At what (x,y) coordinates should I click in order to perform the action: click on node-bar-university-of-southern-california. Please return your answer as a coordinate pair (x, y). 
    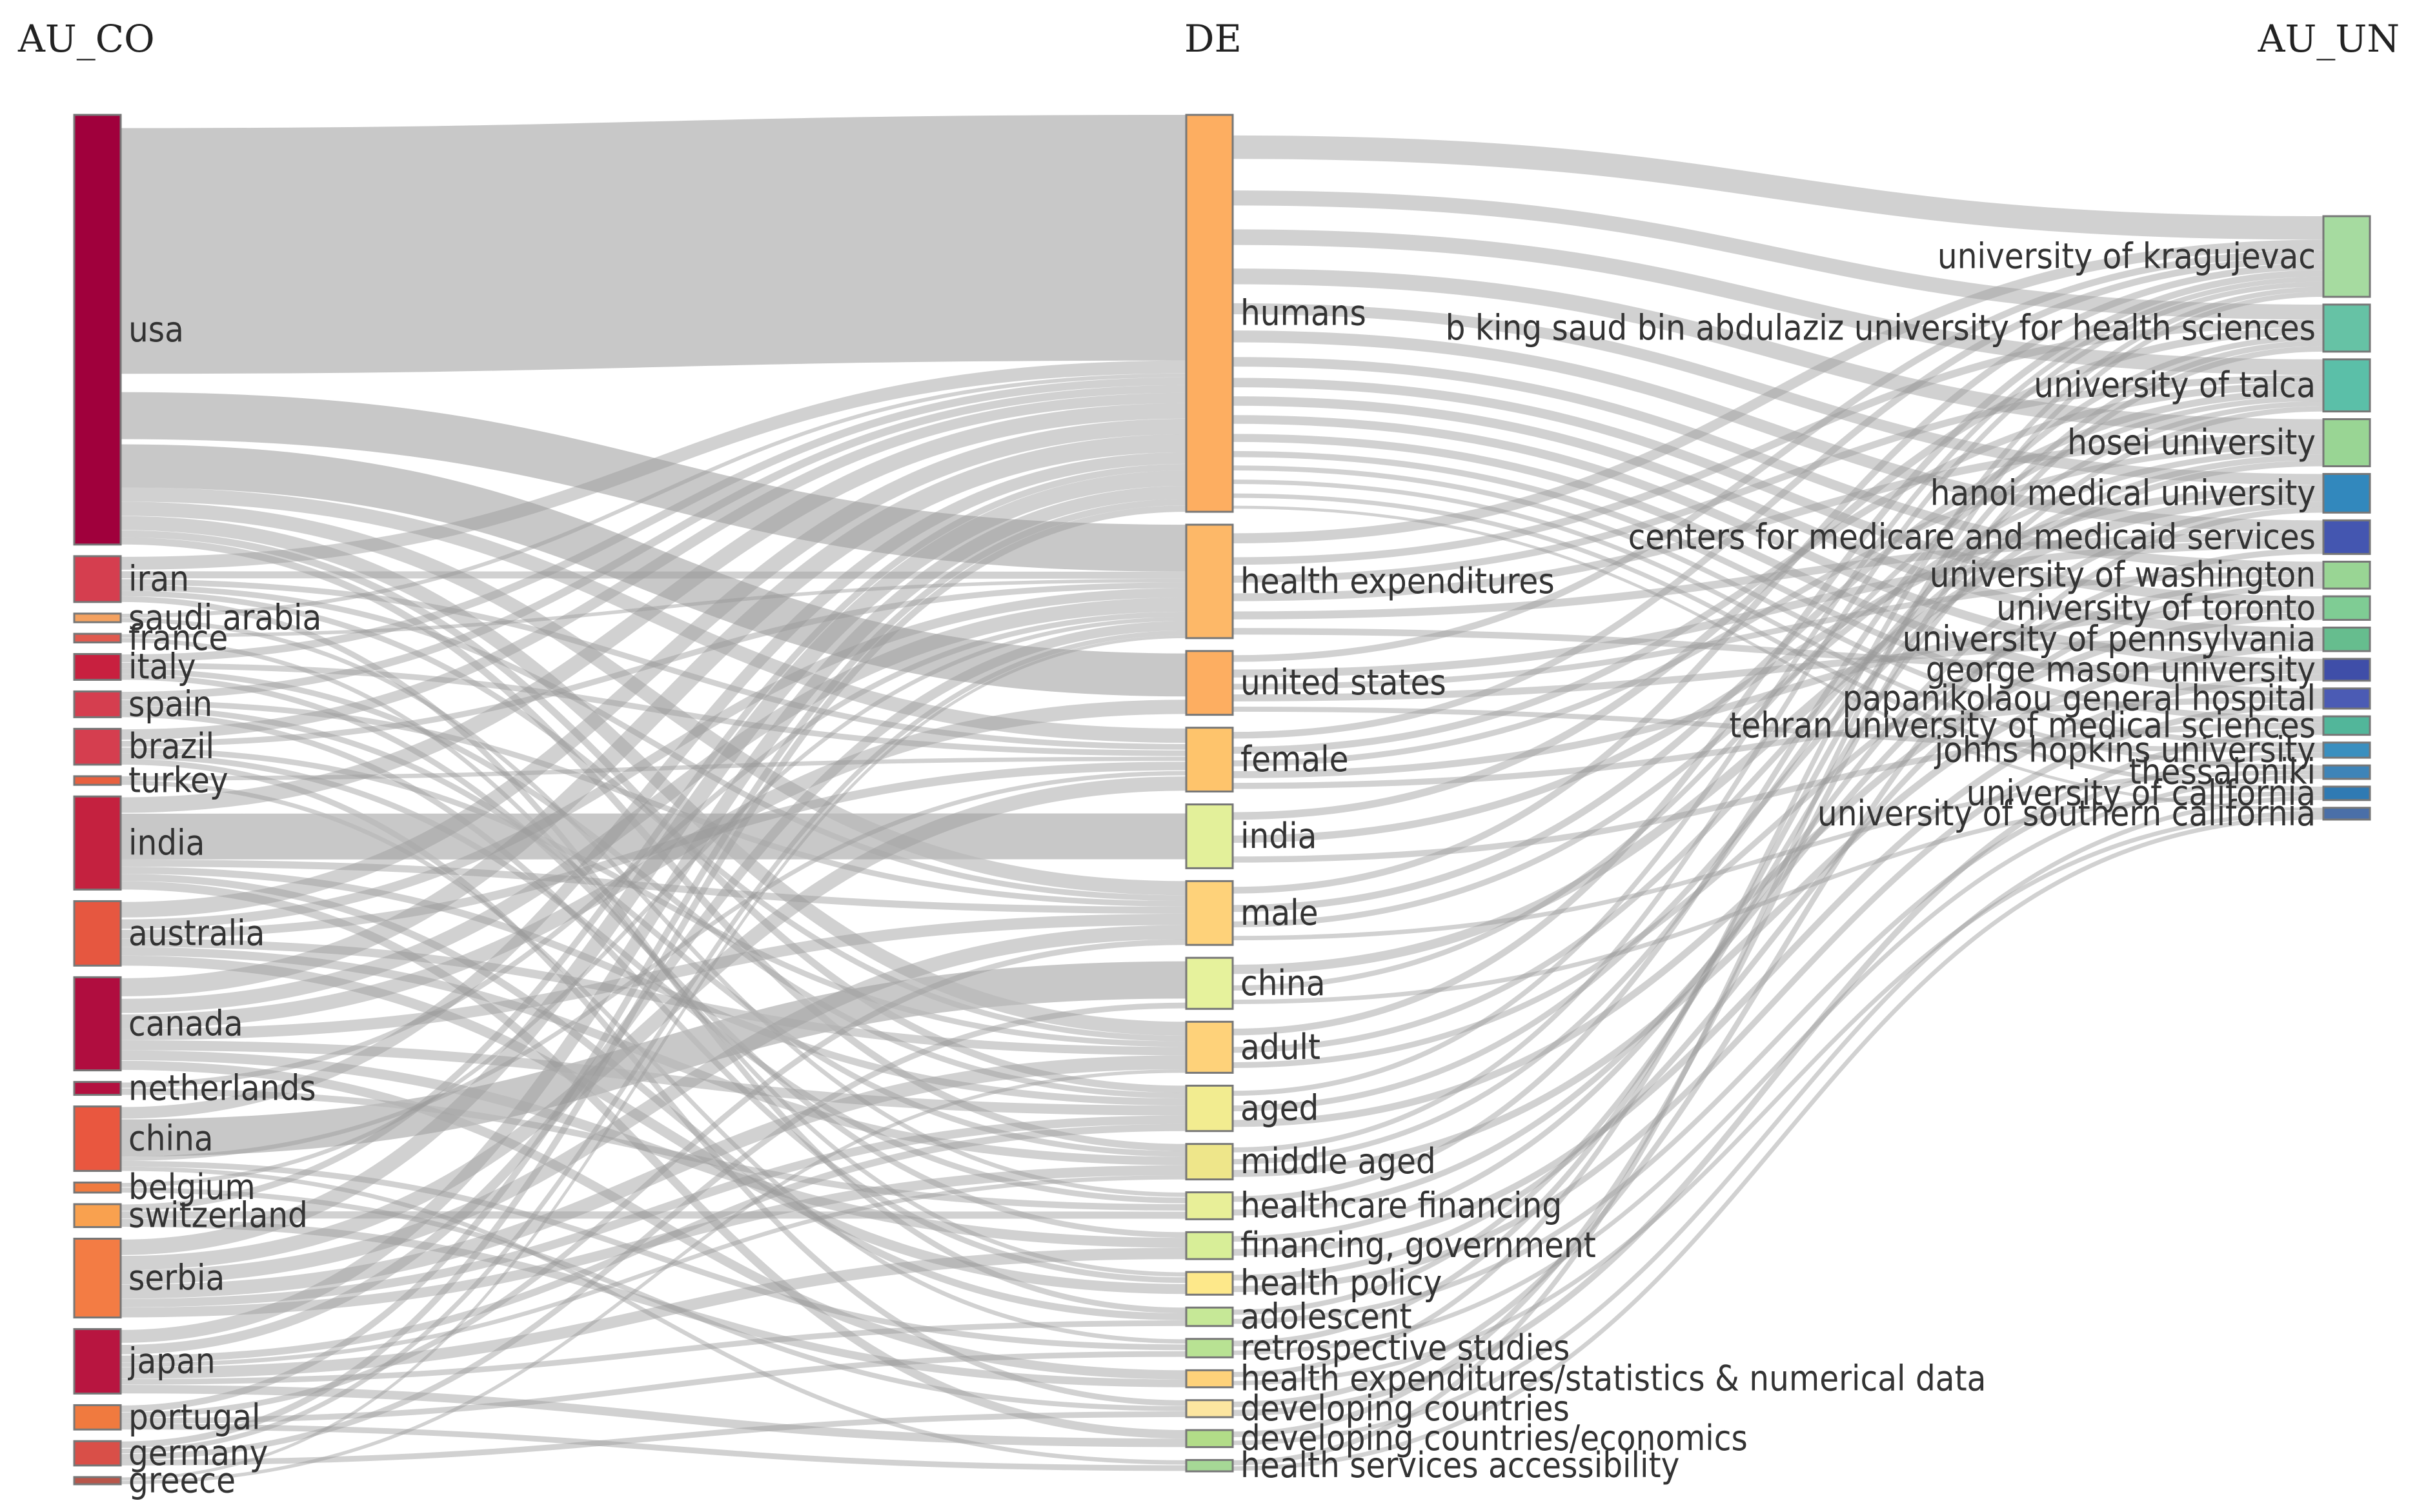
    Looking at the image, I should click on (2346, 814).